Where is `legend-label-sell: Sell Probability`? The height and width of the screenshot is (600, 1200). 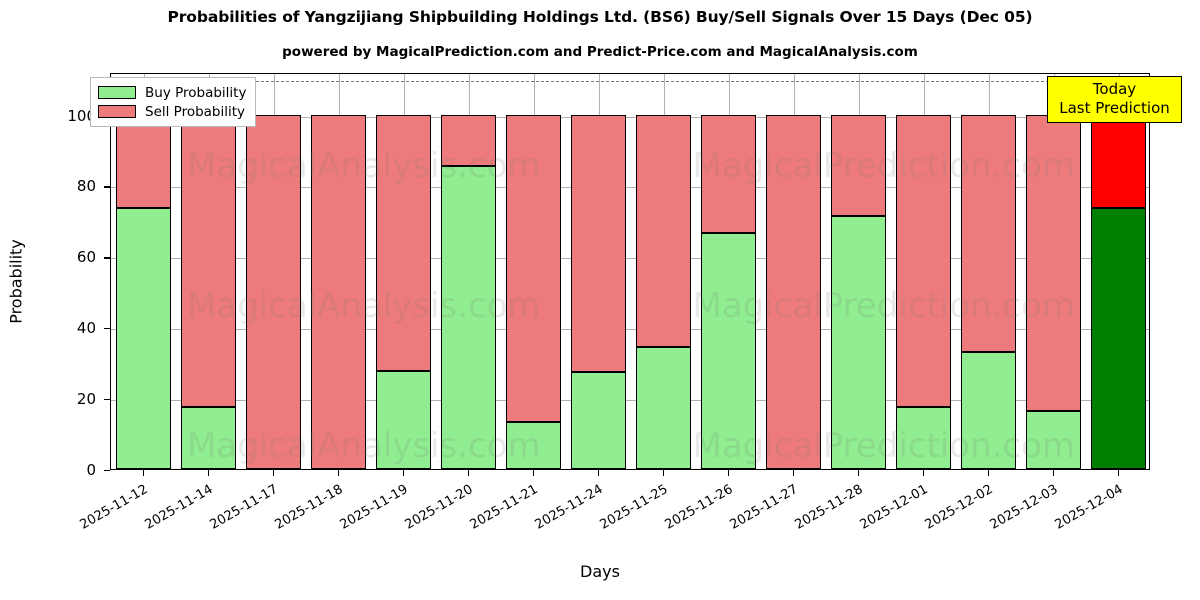 legend-label-sell: Sell Probability is located at coordinates (195, 111).